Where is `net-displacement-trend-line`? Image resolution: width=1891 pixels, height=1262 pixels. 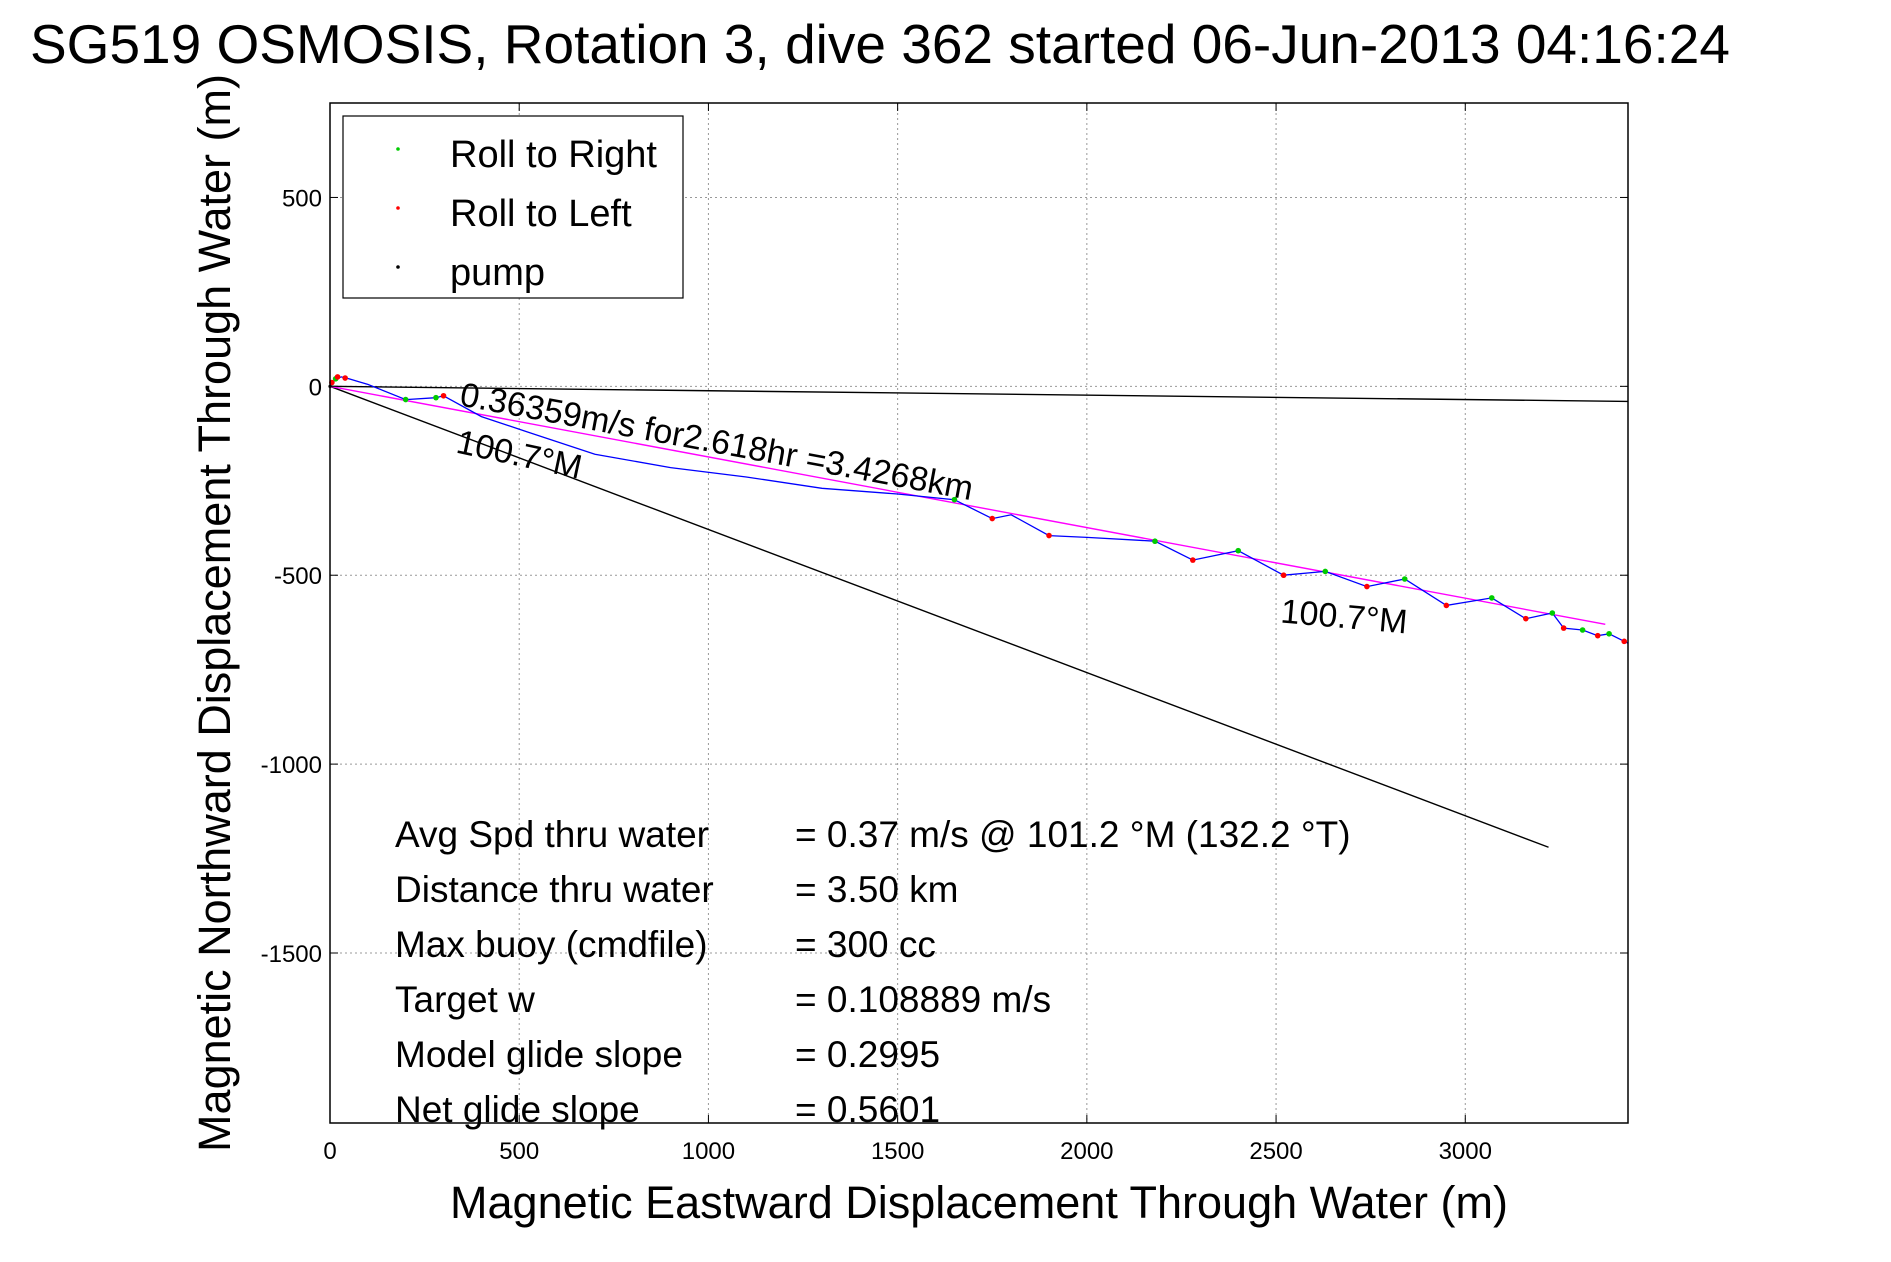 net-displacement-trend-line is located at coordinates (967, 505).